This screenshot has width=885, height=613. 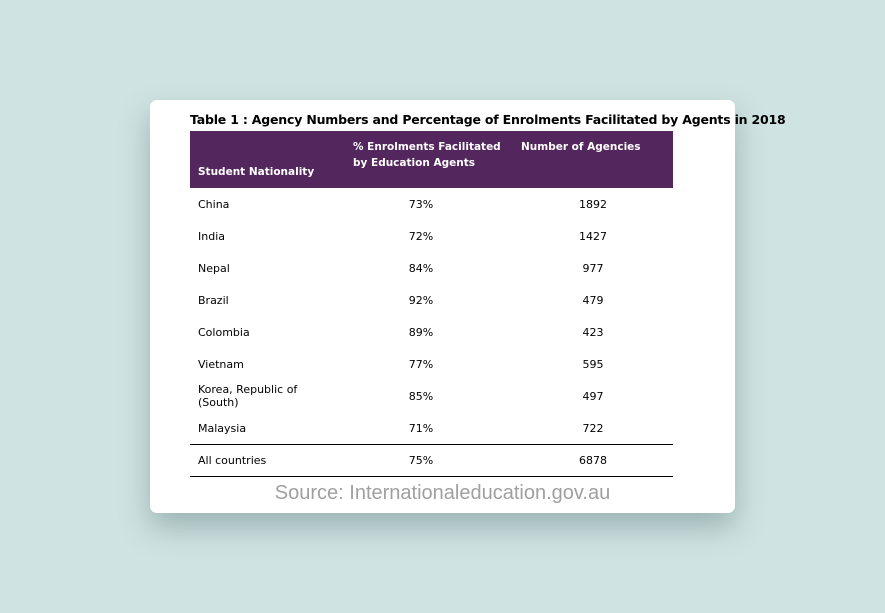 What do you see at coordinates (593, 364) in the screenshot?
I see `agency-count-cell: 595` at bounding box center [593, 364].